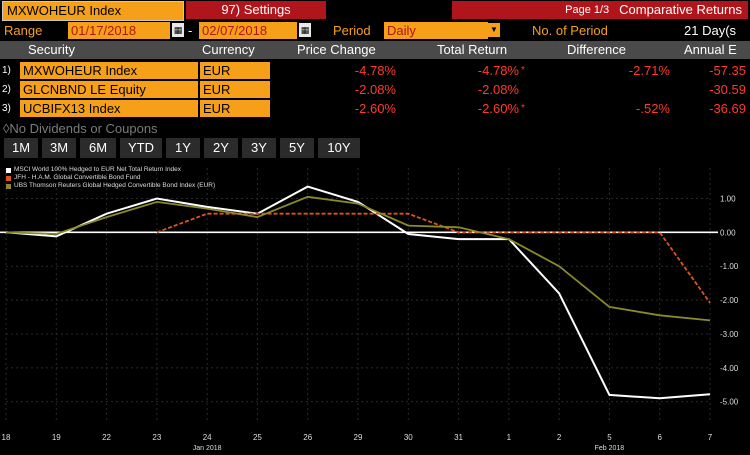 This screenshot has height=455, width=750. What do you see at coordinates (710, 49) in the screenshot?
I see `col-annual: Annual E` at bounding box center [710, 49].